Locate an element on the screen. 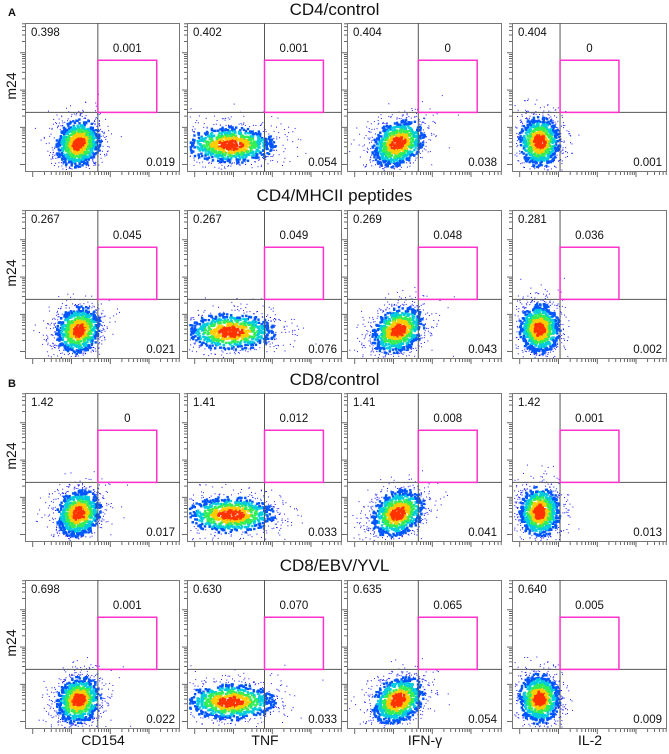  density-plot-panel: 0.404 0 0.038 is located at coordinates (422, 100).